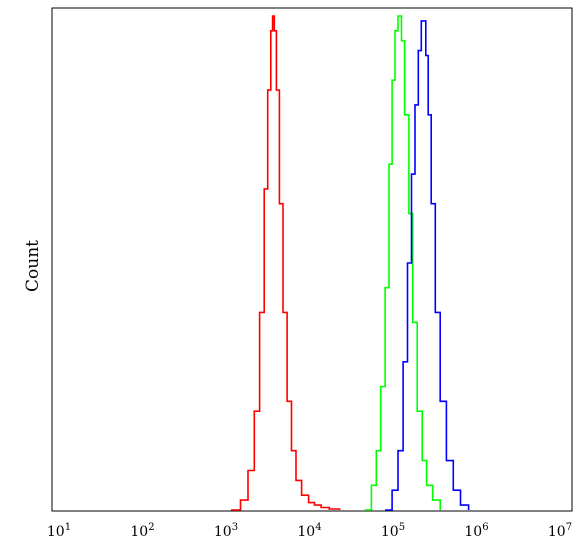  Describe the element at coordinates (33, 266) in the screenshot. I see `y-axis-label: Count` at that location.